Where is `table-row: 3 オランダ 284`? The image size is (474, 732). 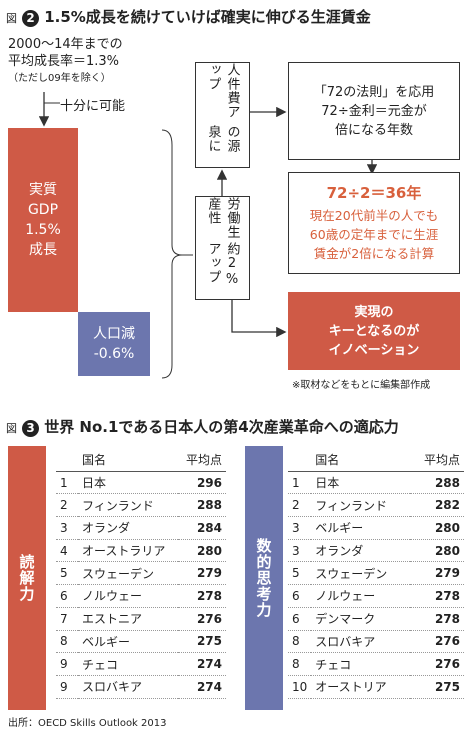
table-row: 3 オランダ 284 is located at coordinates (141, 528).